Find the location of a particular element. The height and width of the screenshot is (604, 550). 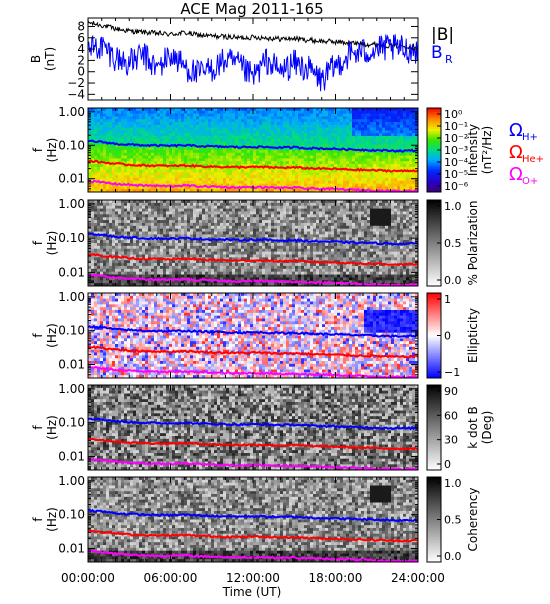

x-axis: 00:00:00 06:00:00 12:00:00 18:00:00 24:00:00 is located at coordinates (253, 578).